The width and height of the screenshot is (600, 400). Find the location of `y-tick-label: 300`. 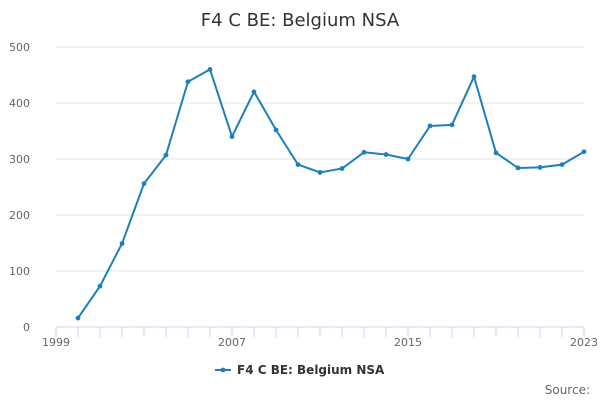

y-tick-label: 300 is located at coordinates (19, 159).